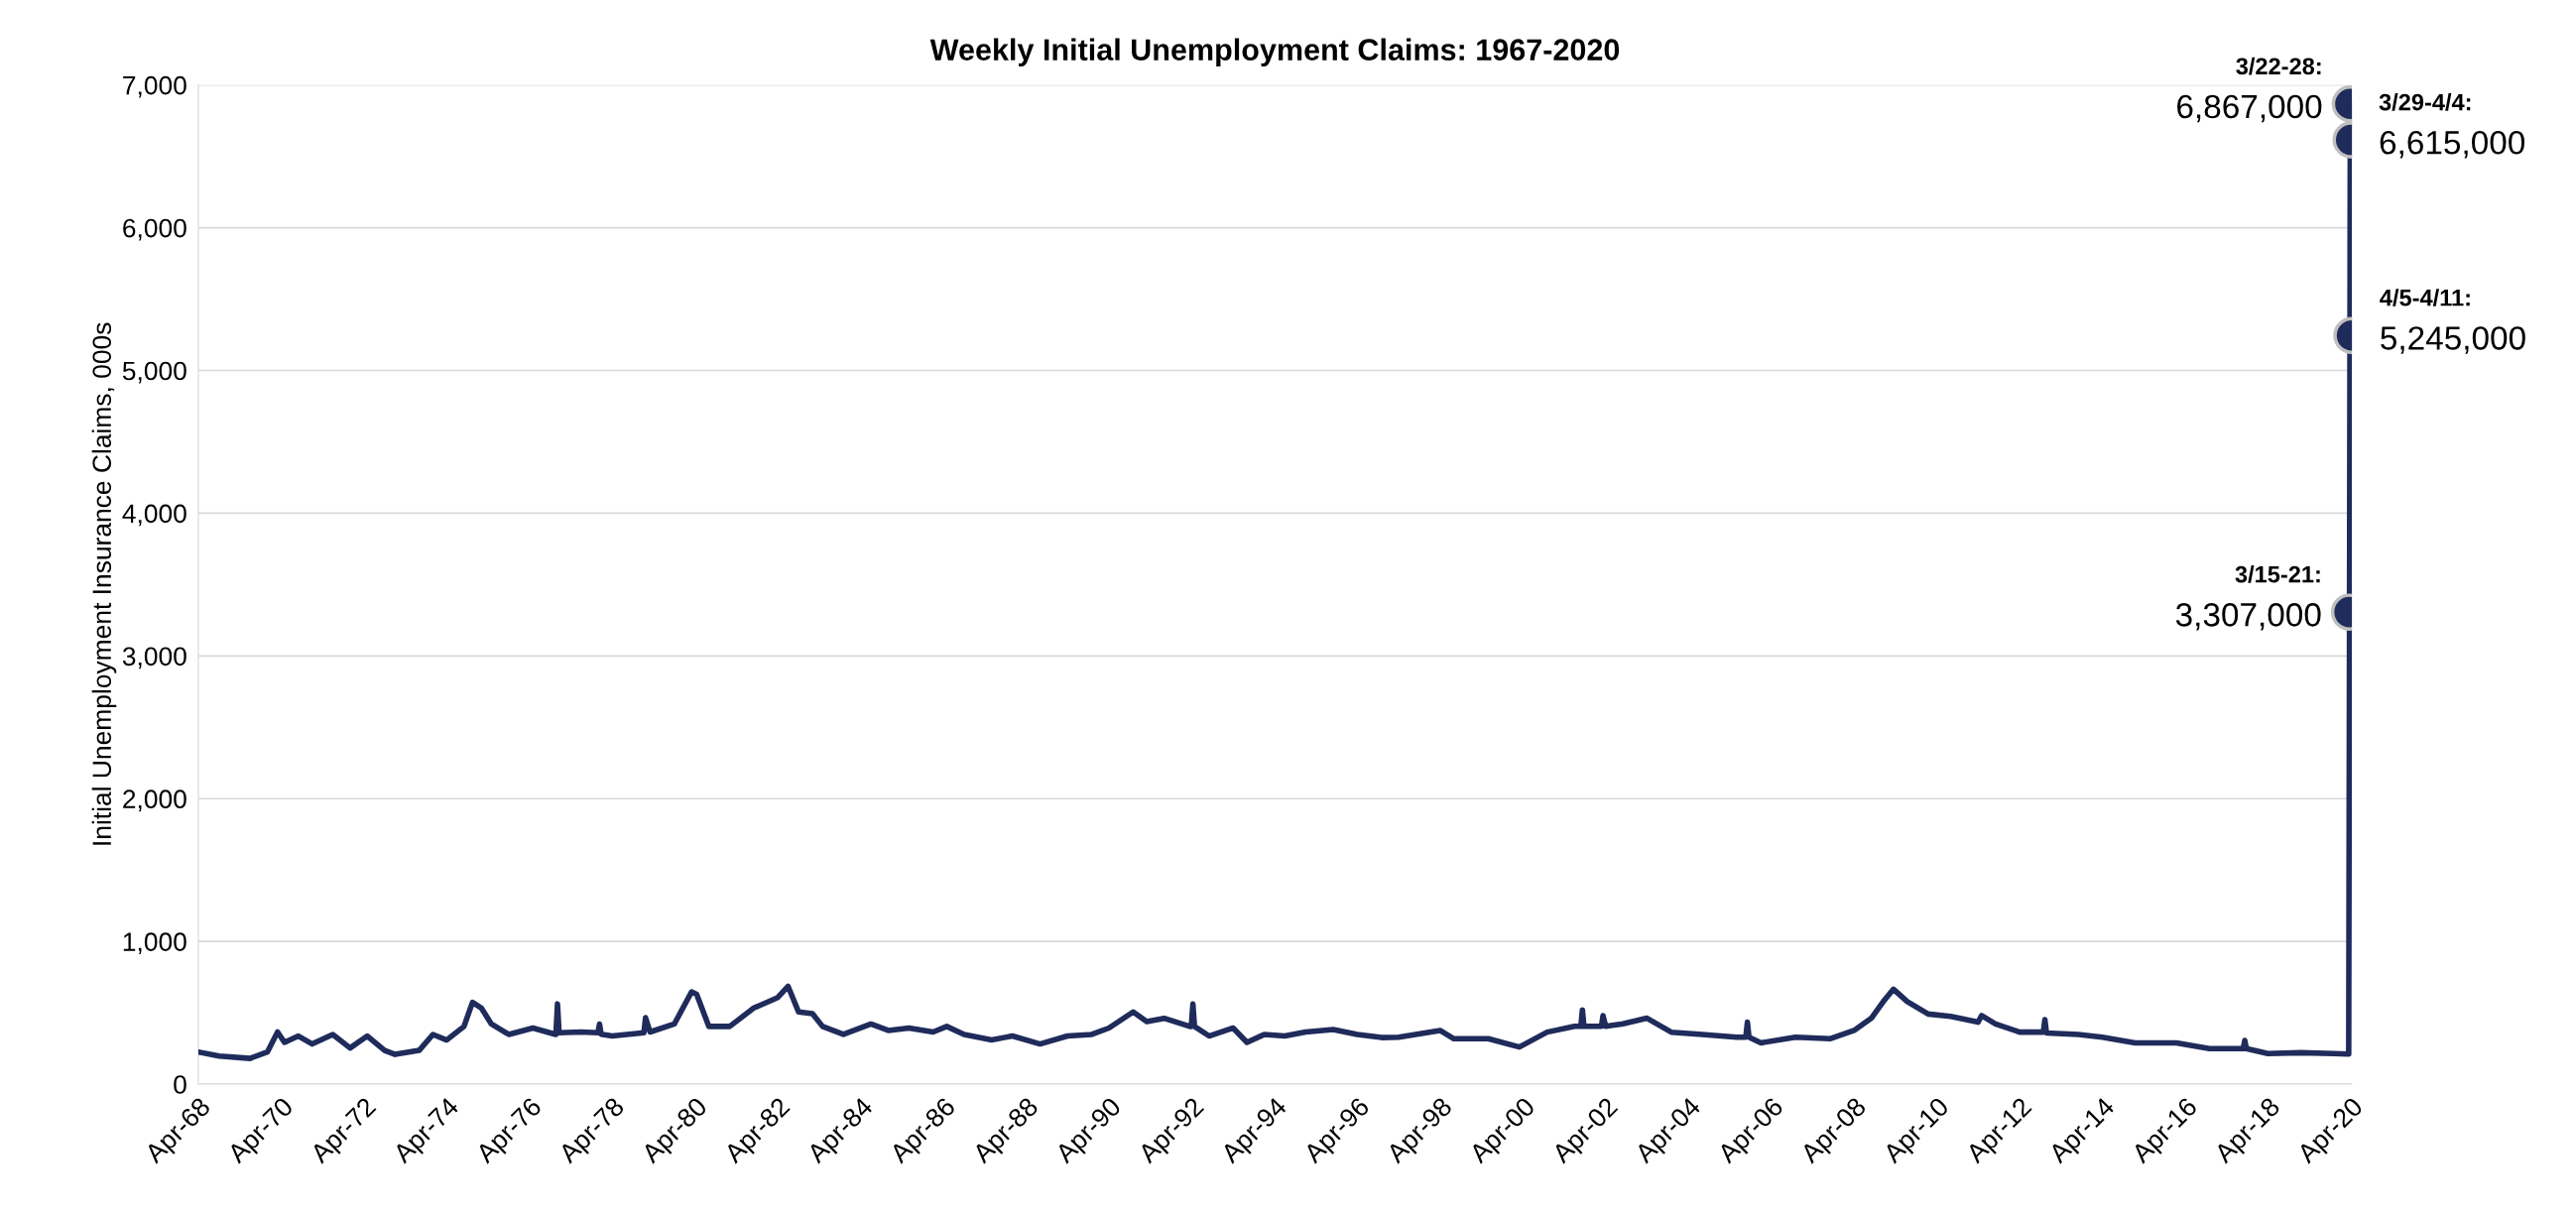  Describe the element at coordinates (154, 230) in the screenshot. I see `y-tick-label: 6,000` at that location.